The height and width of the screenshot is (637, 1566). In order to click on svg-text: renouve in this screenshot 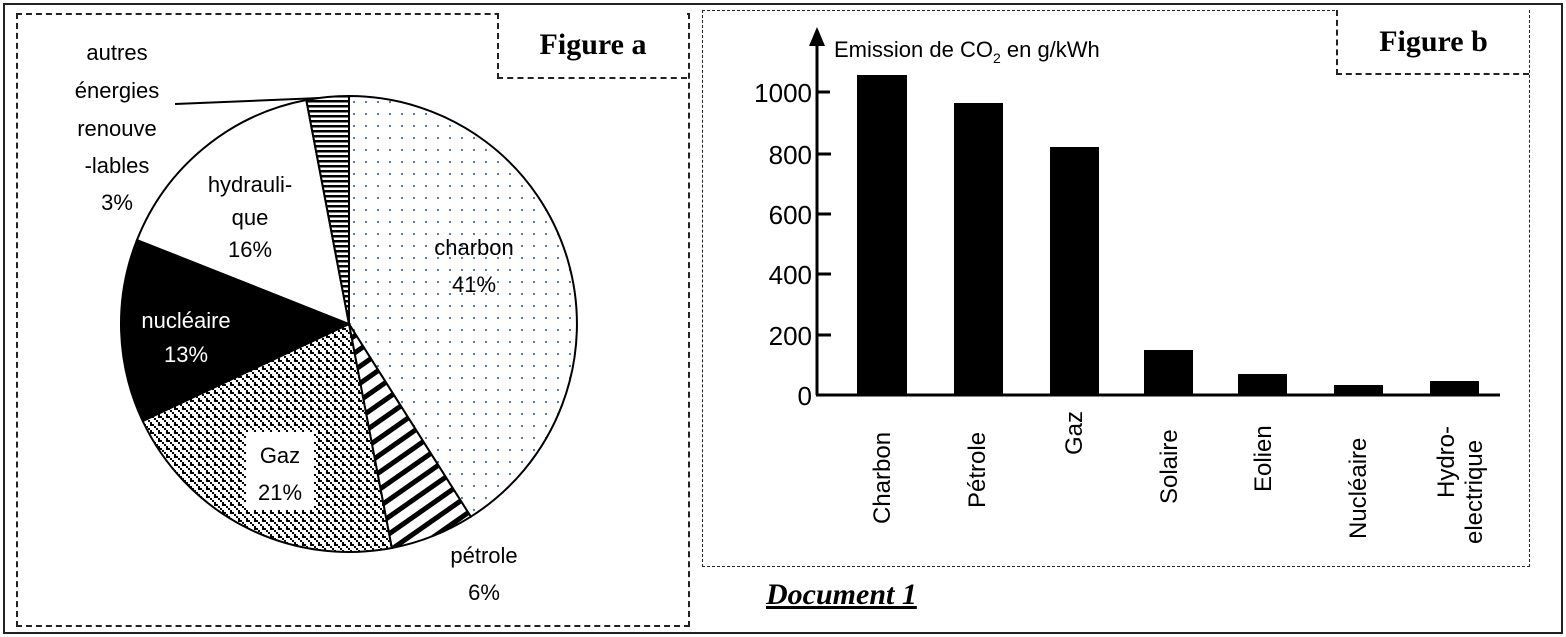, I will do `click(117, 128)`.